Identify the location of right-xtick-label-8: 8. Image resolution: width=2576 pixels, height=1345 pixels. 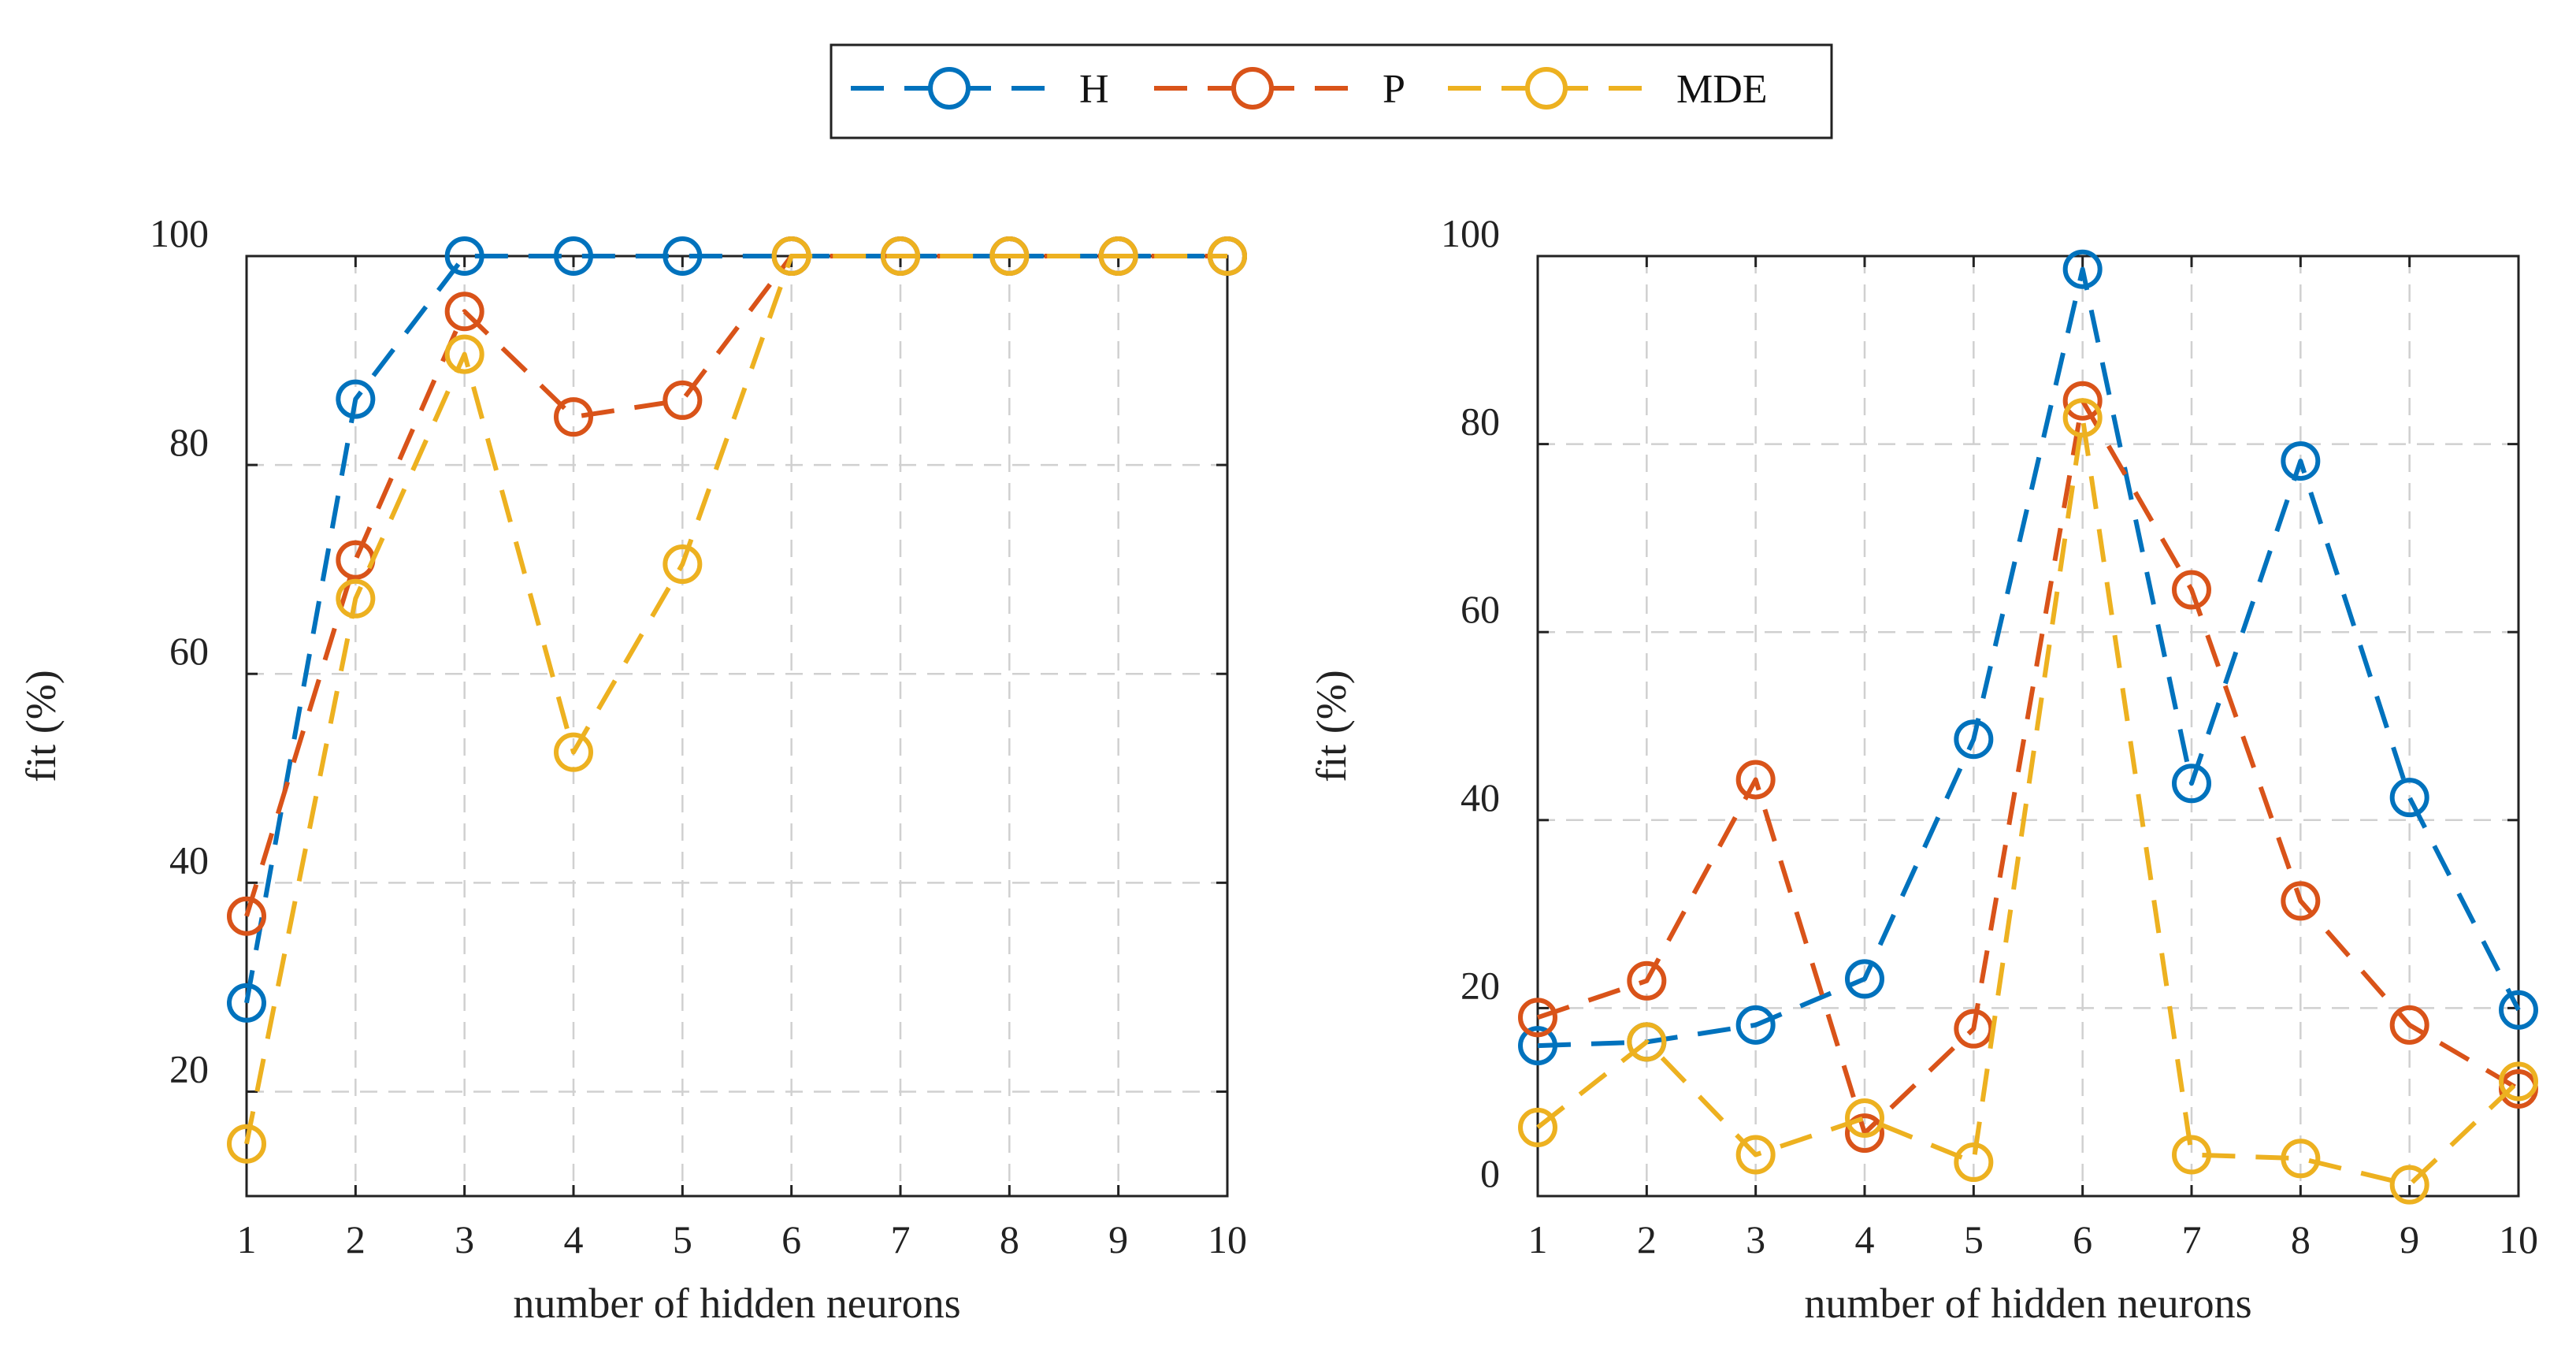
(2301, 1239).